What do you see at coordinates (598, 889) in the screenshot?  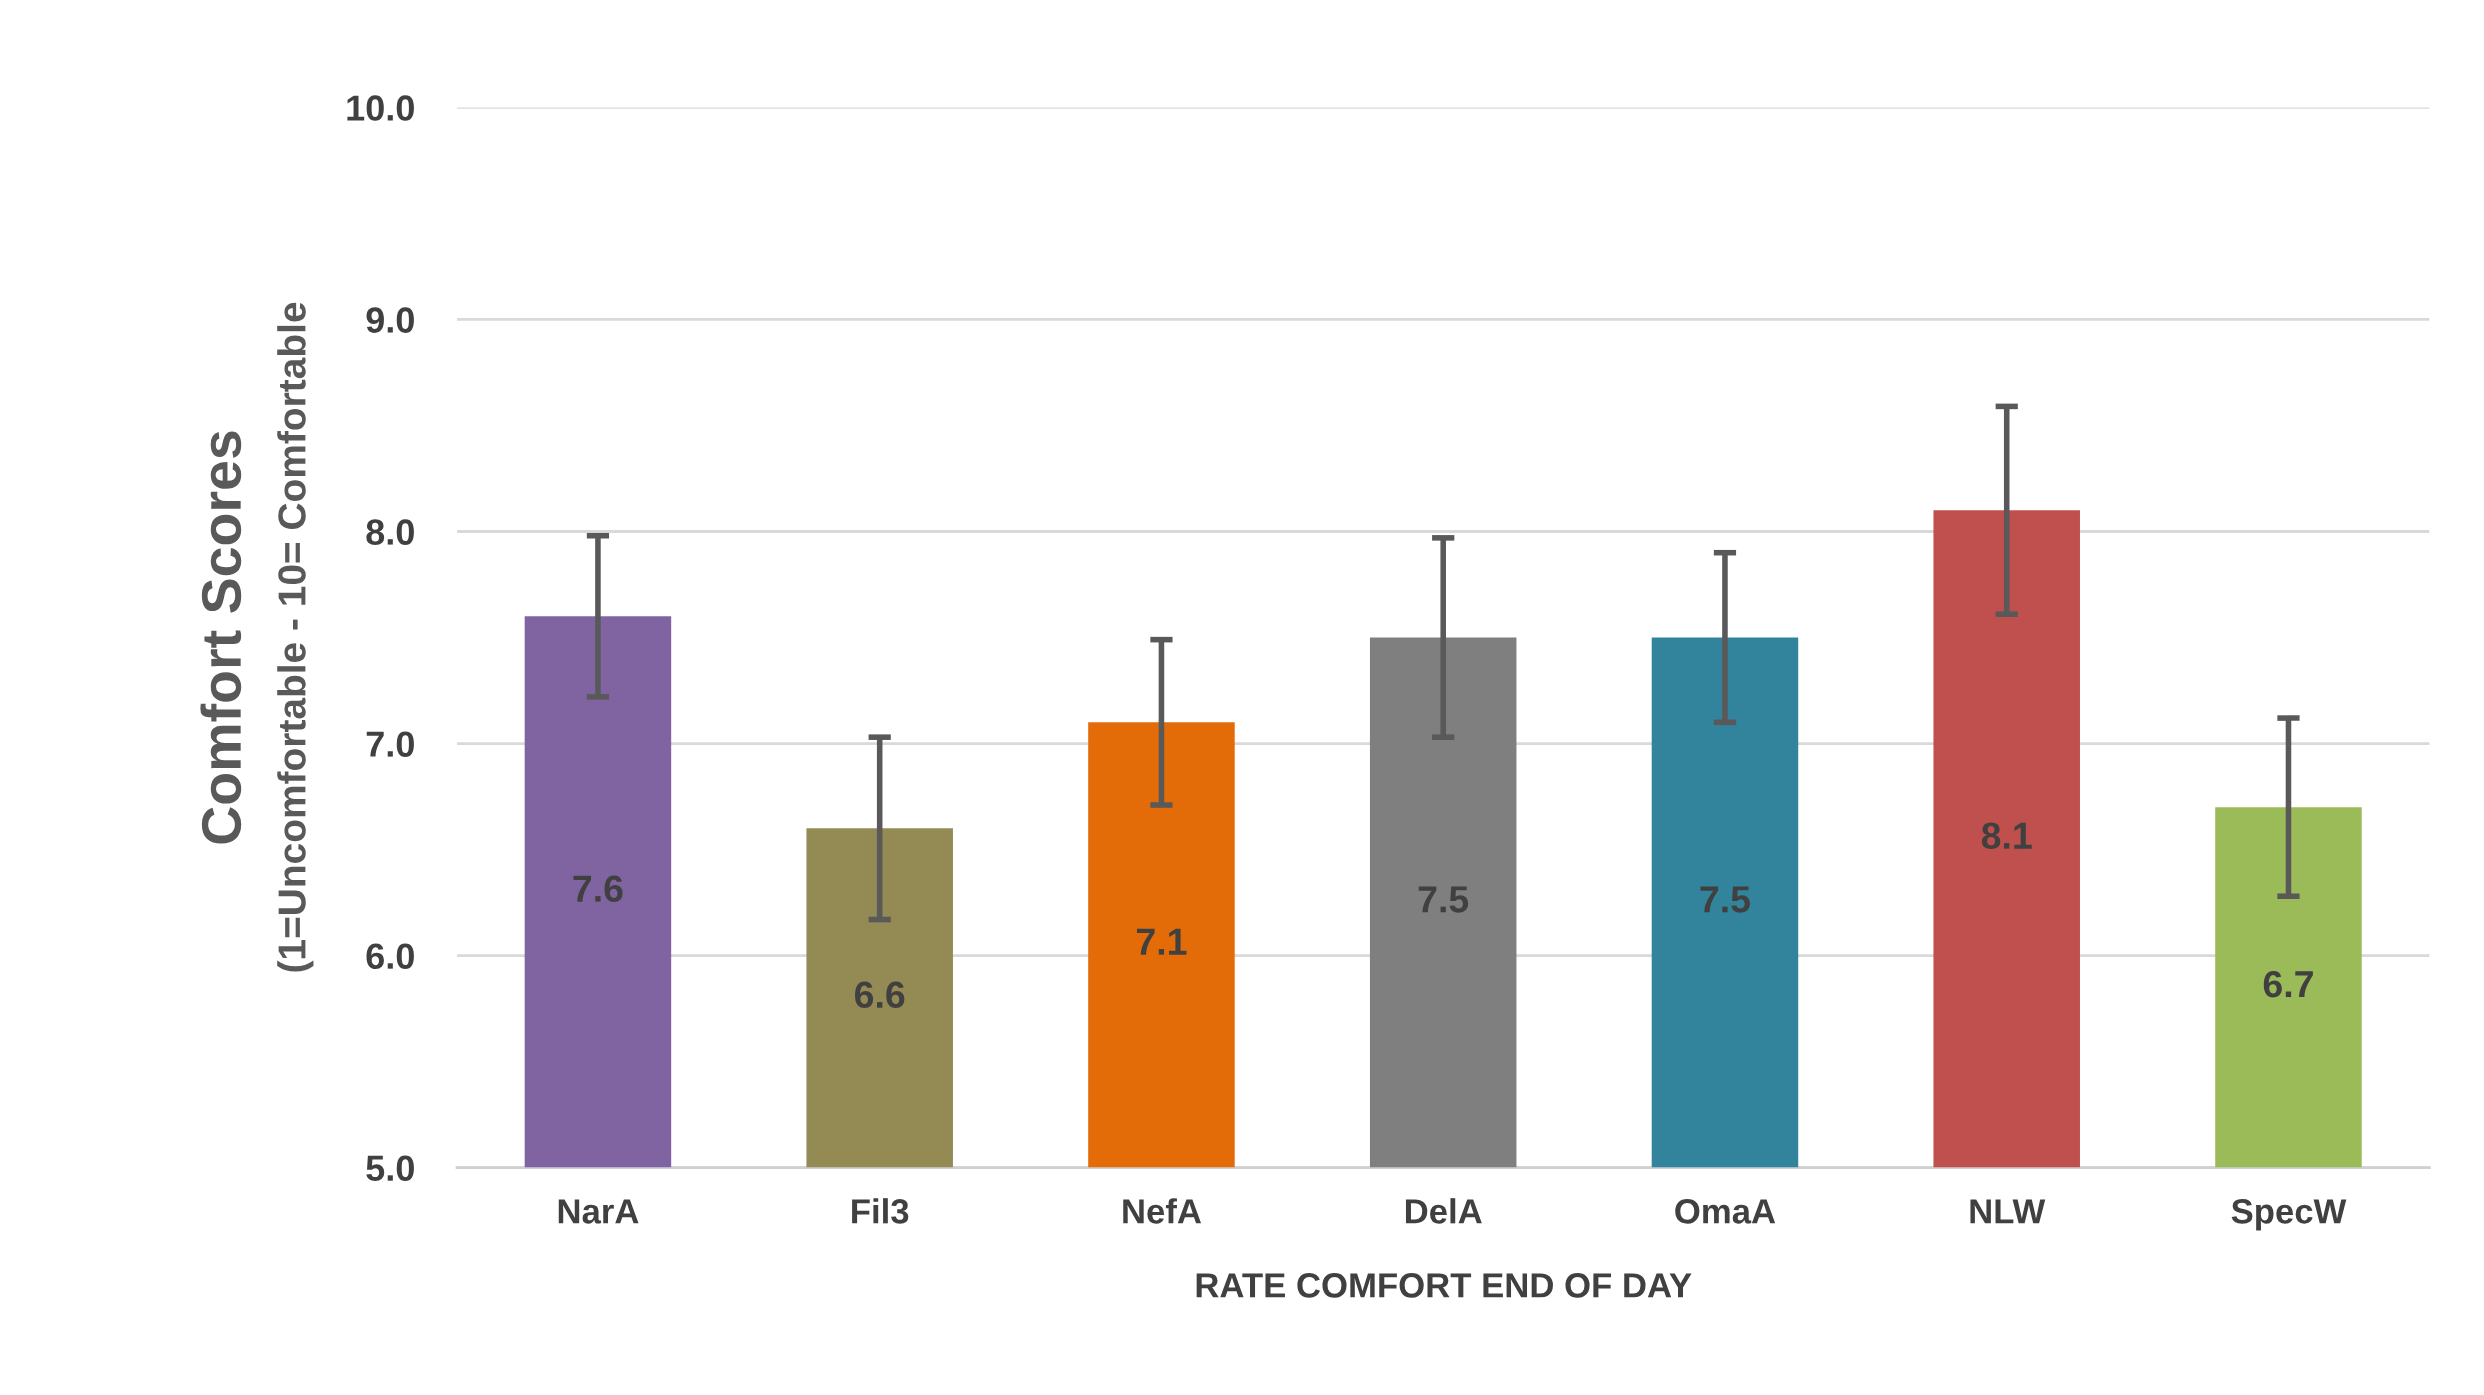 I see `data-label: 7.6` at bounding box center [598, 889].